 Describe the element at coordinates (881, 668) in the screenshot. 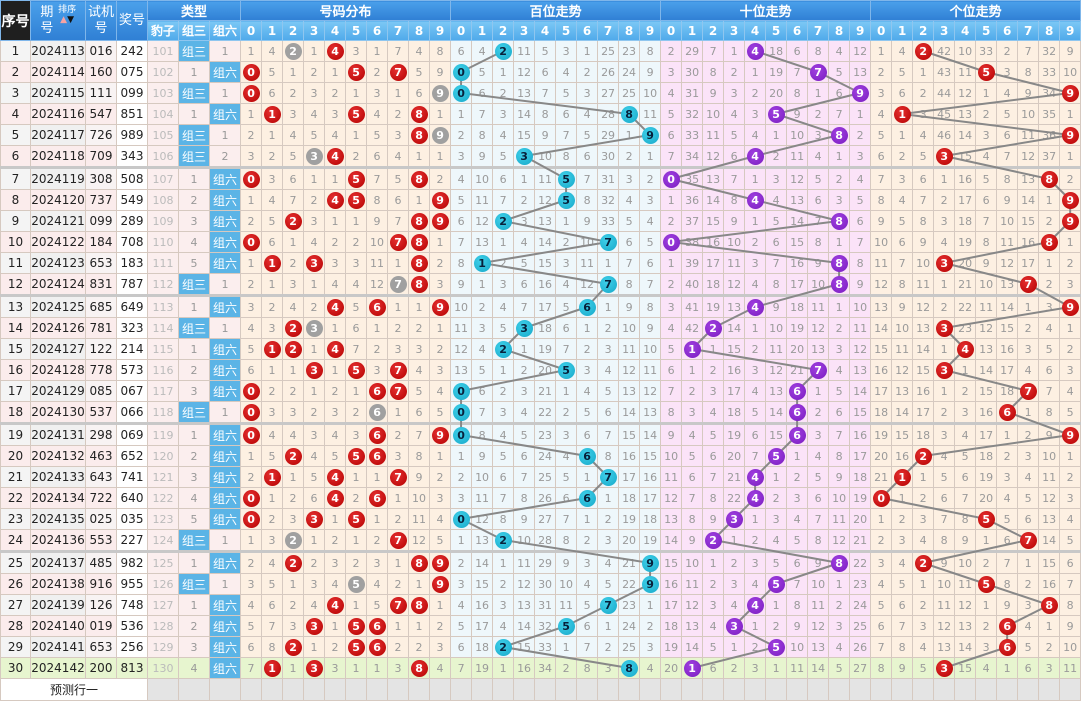

I see `units-cell: 8` at that location.